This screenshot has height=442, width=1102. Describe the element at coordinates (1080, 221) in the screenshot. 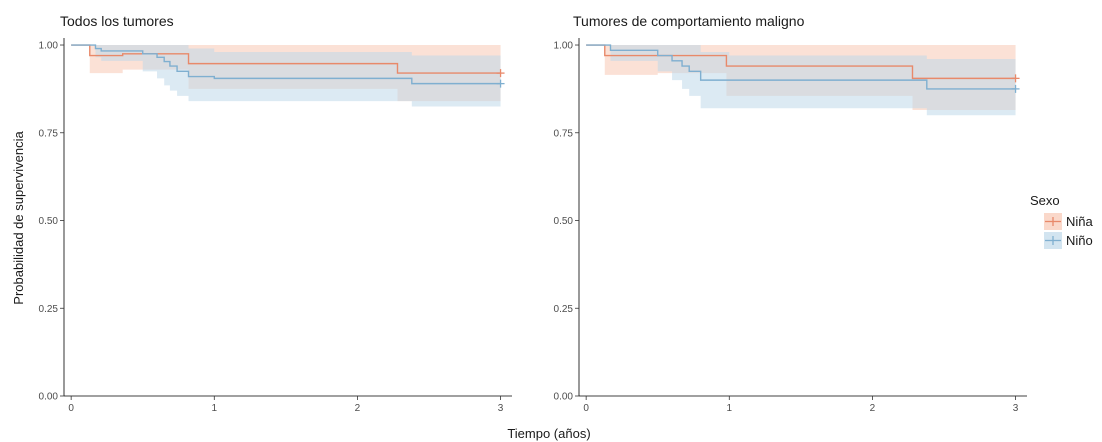

I see `legend-label-nina: Niña` at that location.